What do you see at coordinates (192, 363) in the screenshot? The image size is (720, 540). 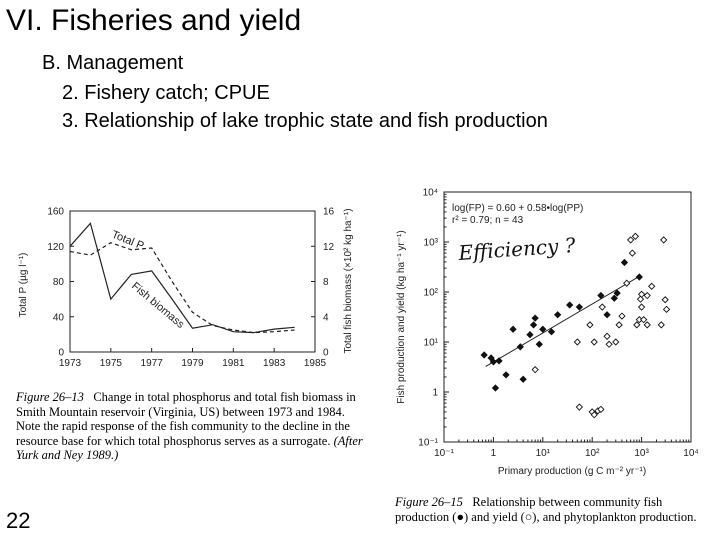 I see `x-tick-label: 1979` at bounding box center [192, 363].